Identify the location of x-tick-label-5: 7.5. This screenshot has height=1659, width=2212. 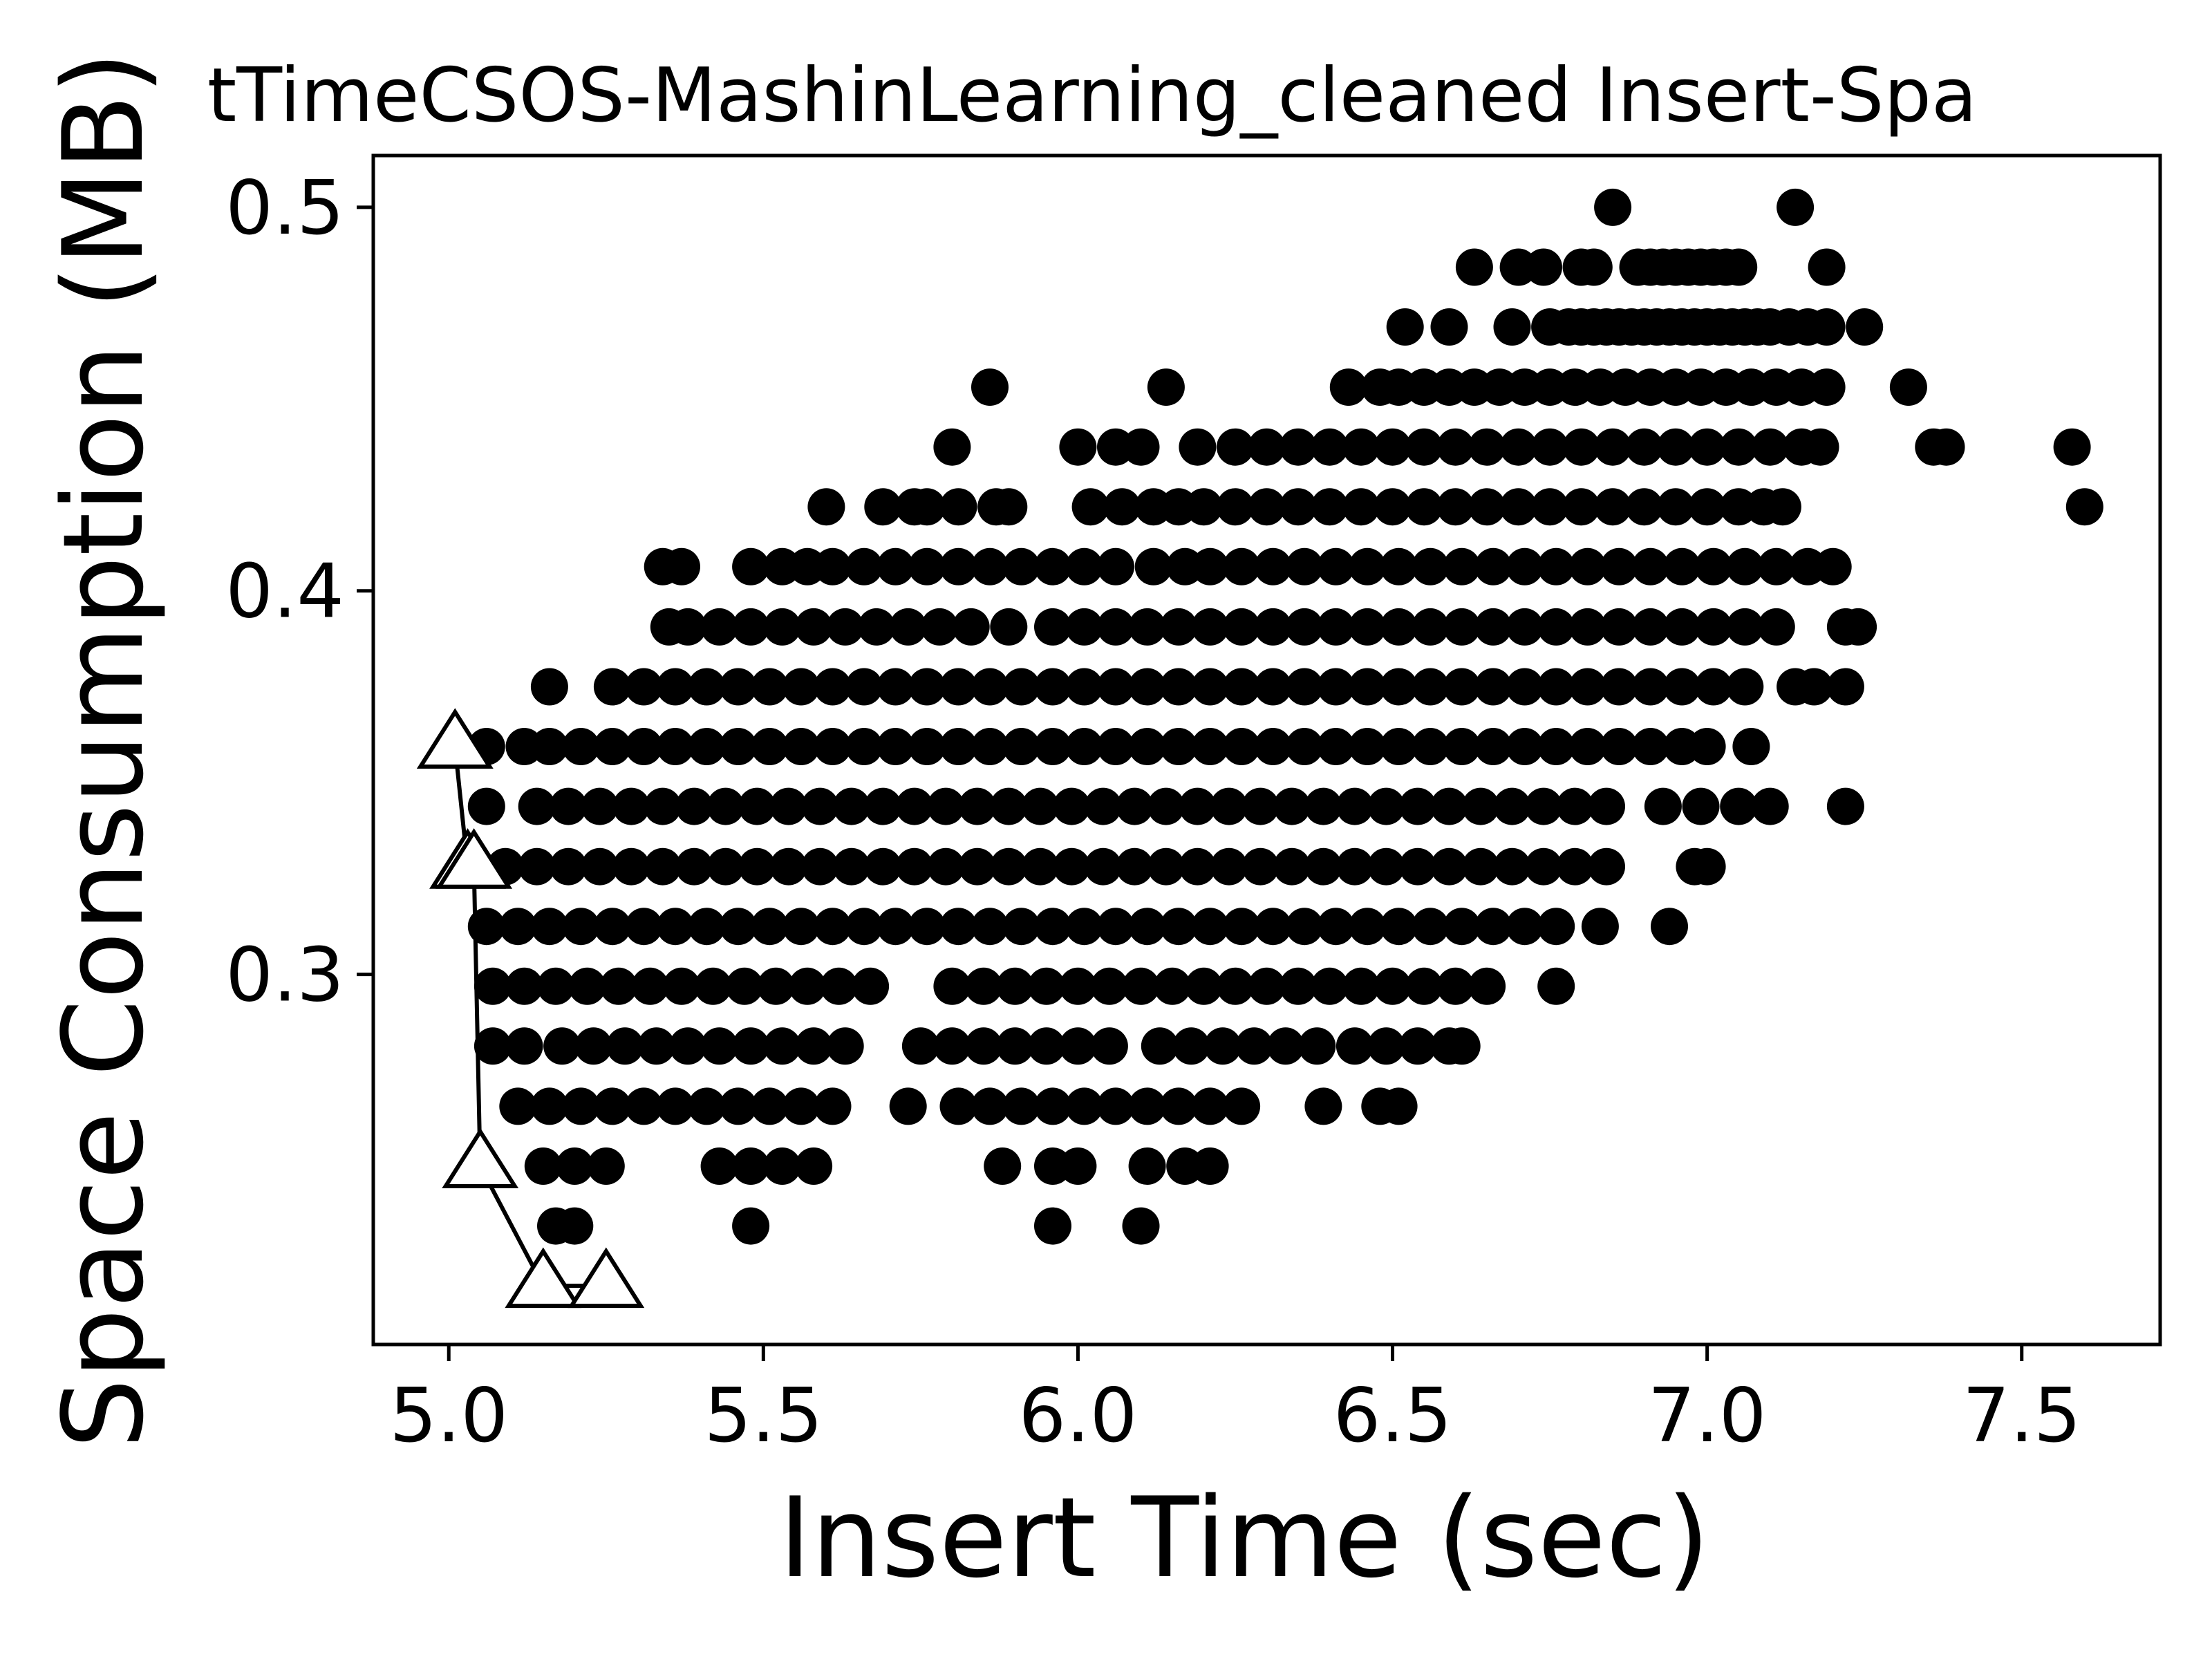
(2022, 1416).